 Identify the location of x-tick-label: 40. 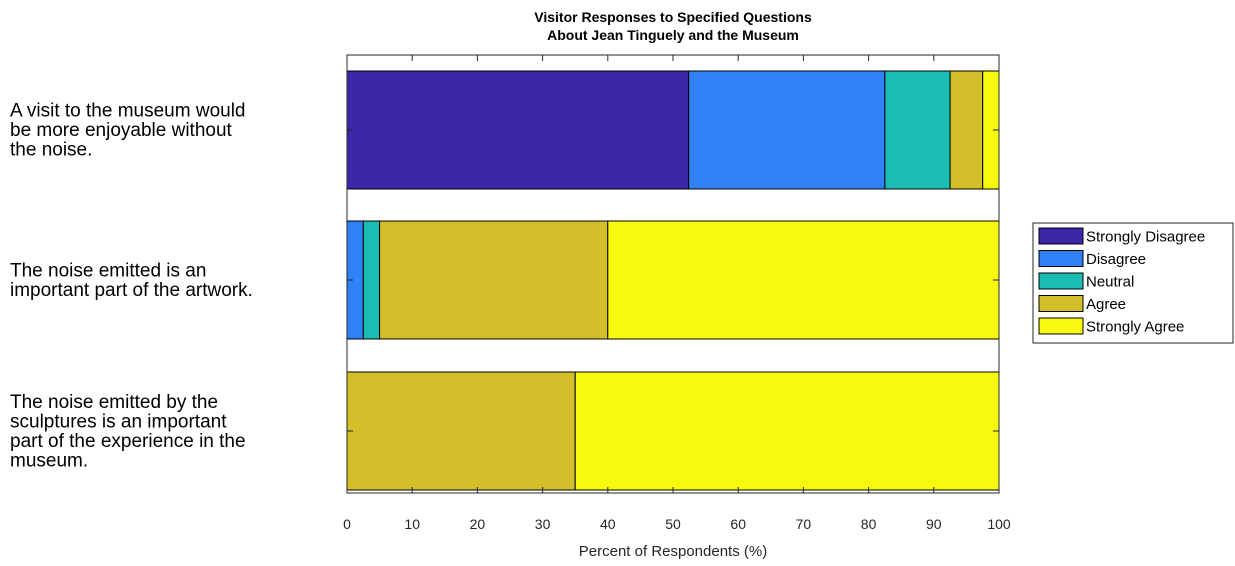
(608, 524).